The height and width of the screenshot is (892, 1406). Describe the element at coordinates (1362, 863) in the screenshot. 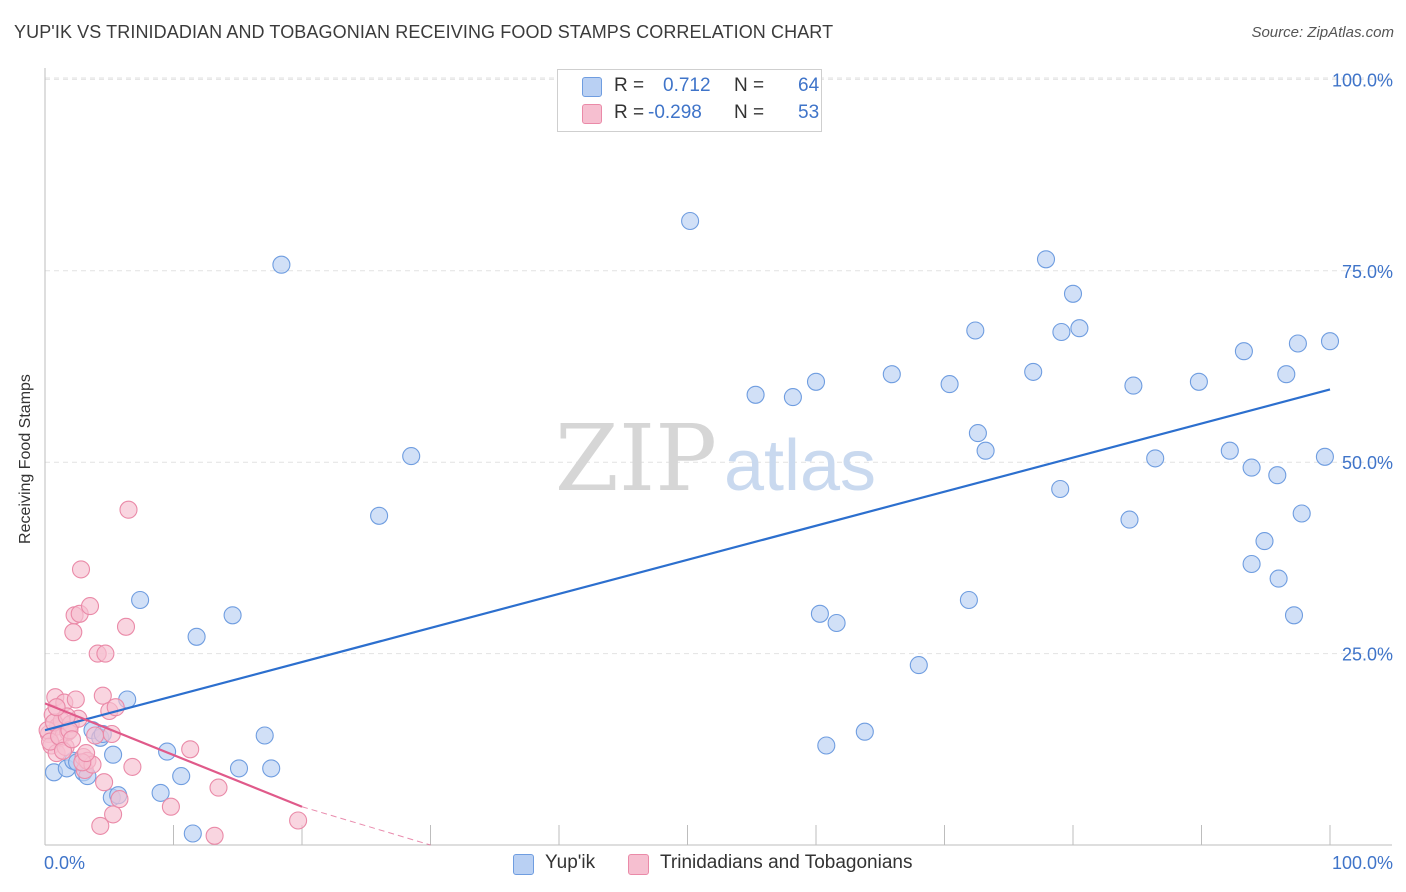

I see `x-tick-label-max: 100.0%` at that location.